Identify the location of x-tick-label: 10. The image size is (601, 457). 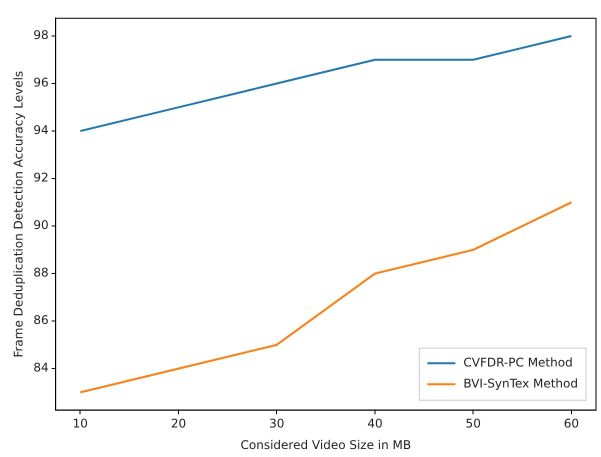
(80, 423).